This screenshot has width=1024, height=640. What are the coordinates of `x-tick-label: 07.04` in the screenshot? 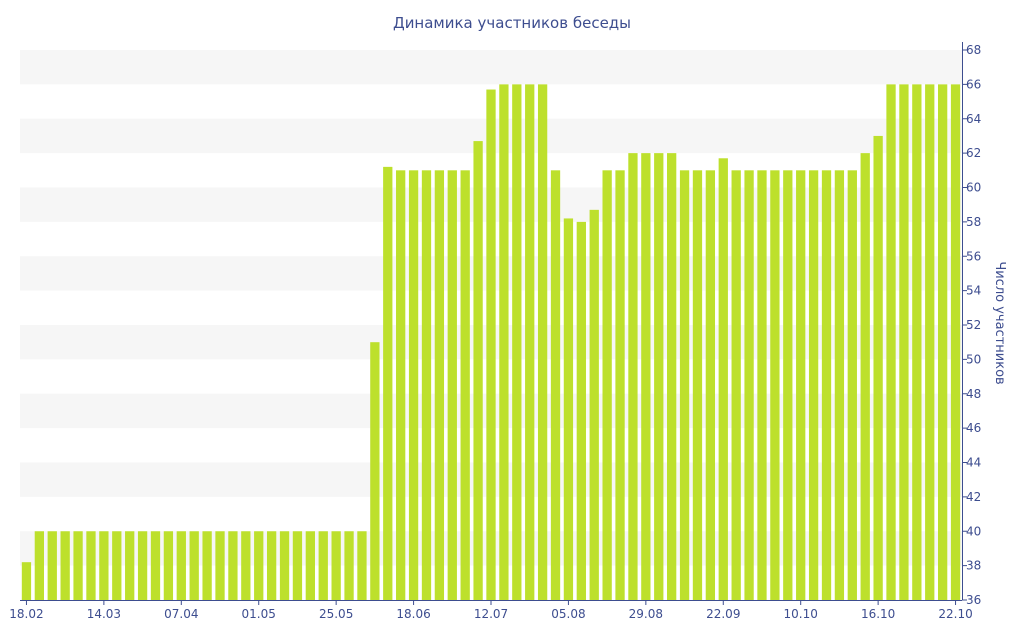 It's located at (181, 614).